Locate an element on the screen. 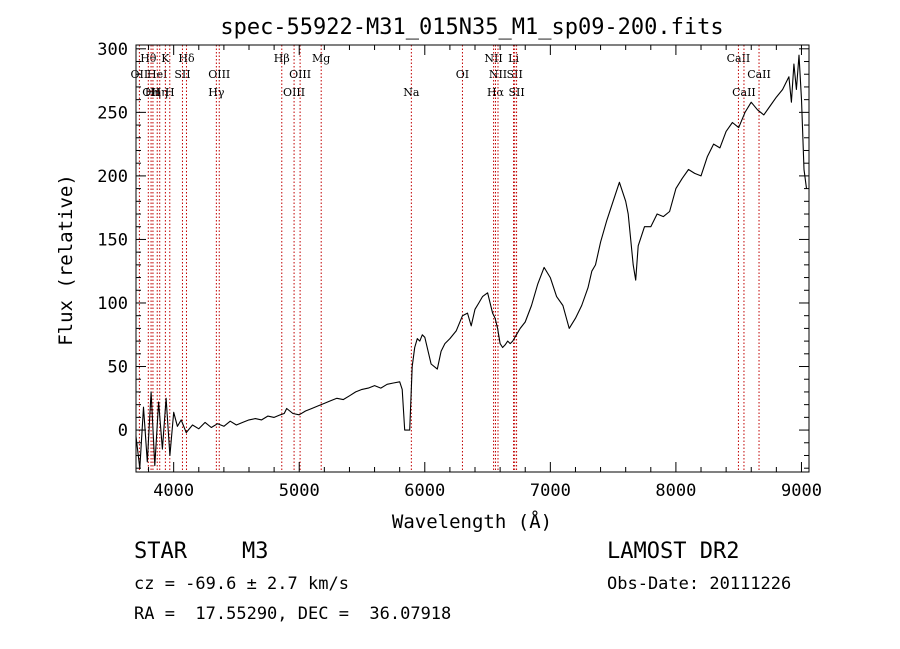  line-marker-label-5: Hη is located at coordinates (160, 92).